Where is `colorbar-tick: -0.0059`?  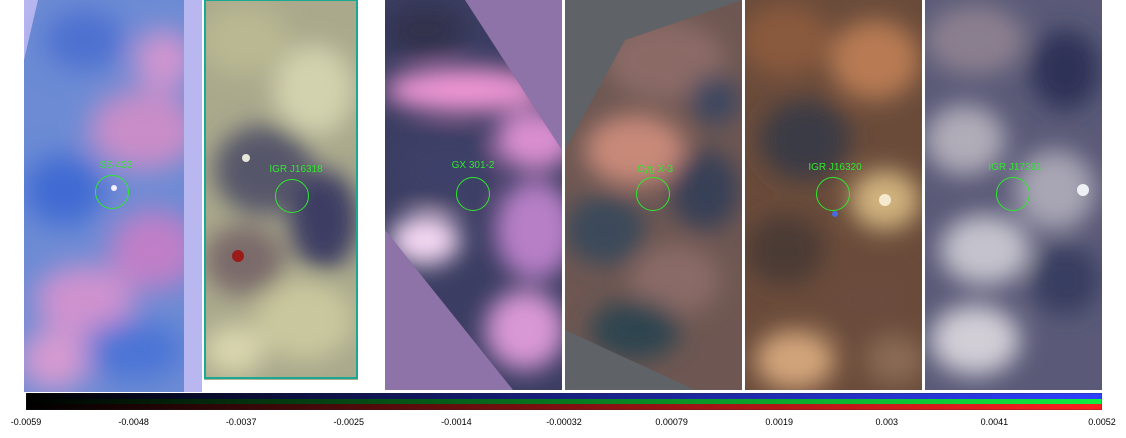 colorbar-tick: -0.0059 is located at coordinates (26, 422).